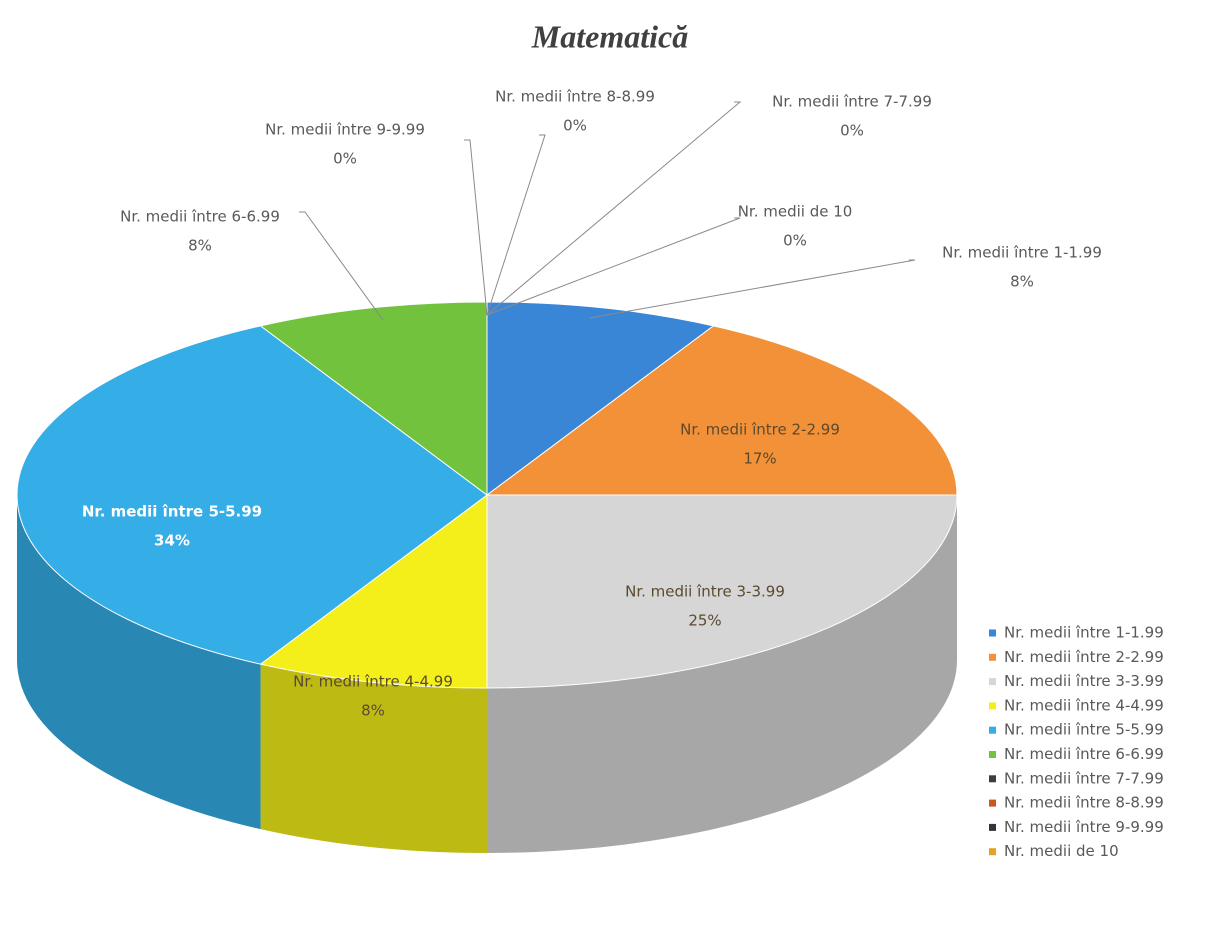 This screenshot has width=1216, height=932. What do you see at coordinates (373, 682) in the screenshot?
I see `data-label-name: Nr. medii între 4-4.99` at bounding box center [373, 682].